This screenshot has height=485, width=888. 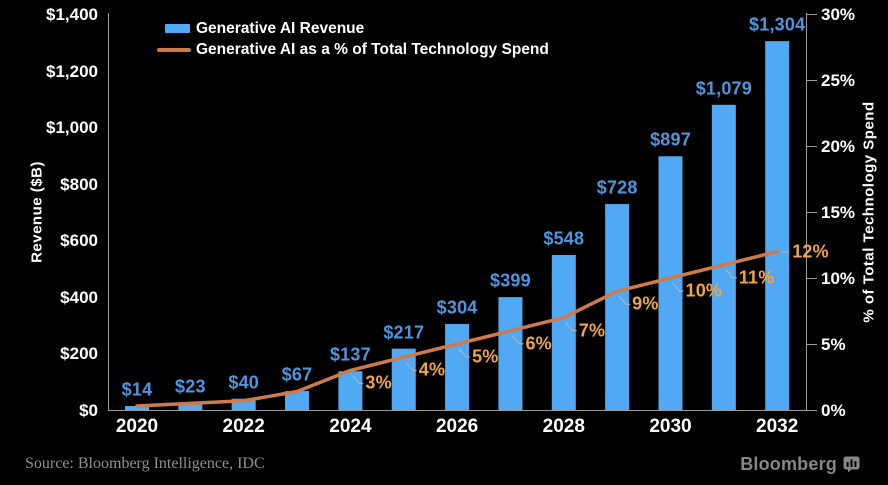 What do you see at coordinates (756, 277) in the screenshot?
I see `pct-value-label: 11%` at bounding box center [756, 277].